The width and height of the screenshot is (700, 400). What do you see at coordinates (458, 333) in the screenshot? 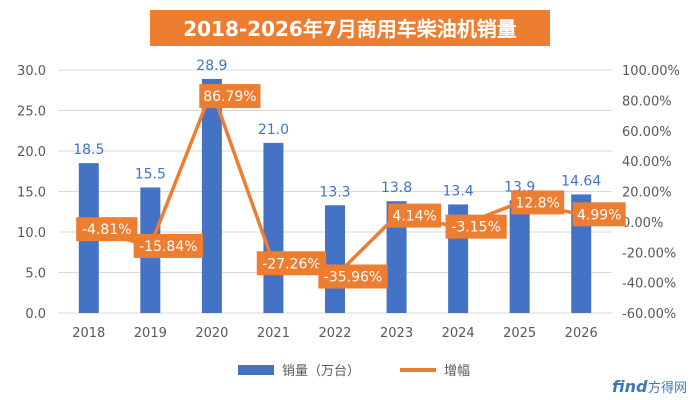
I see `x-tick-label: 2024` at bounding box center [458, 333].